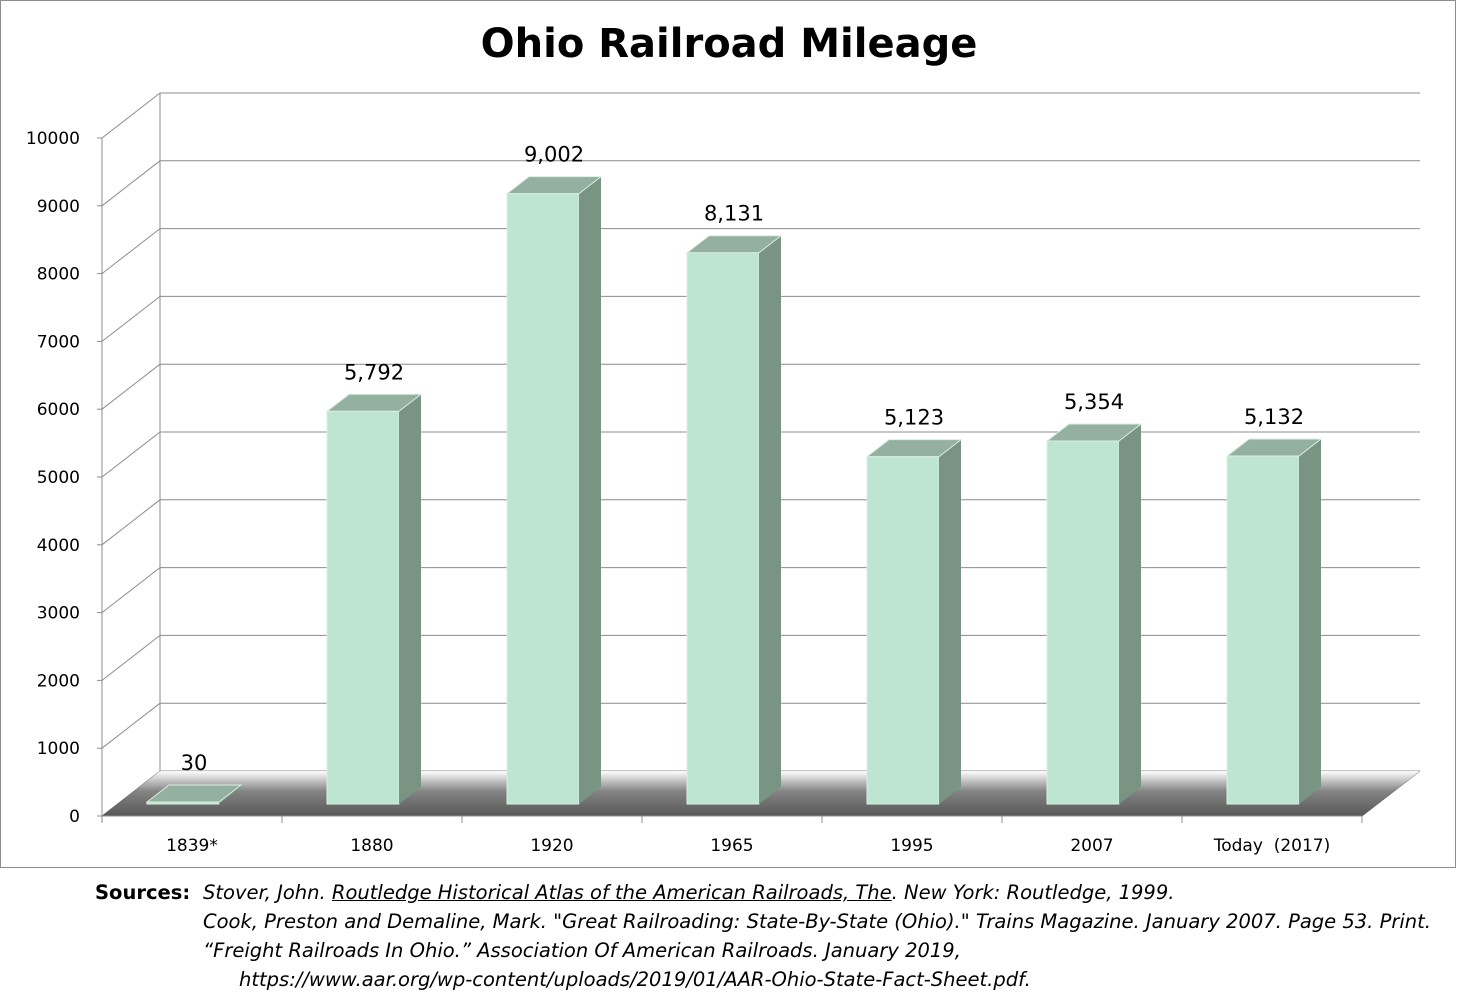  Describe the element at coordinates (729, 44) in the screenshot. I see `chart-title: Ohio Railroad Mileage` at that location.